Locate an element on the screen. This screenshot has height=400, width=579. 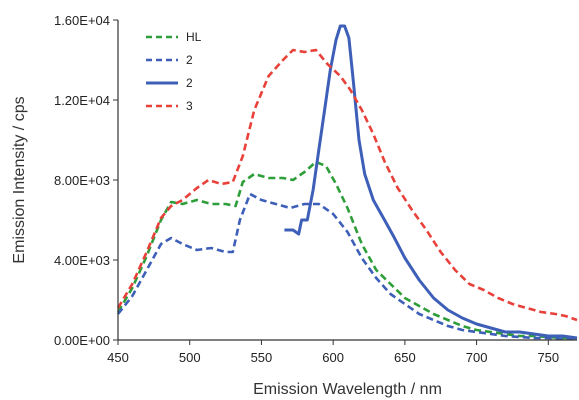
x-tick-label: 450 is located at coordinates (118, 357).